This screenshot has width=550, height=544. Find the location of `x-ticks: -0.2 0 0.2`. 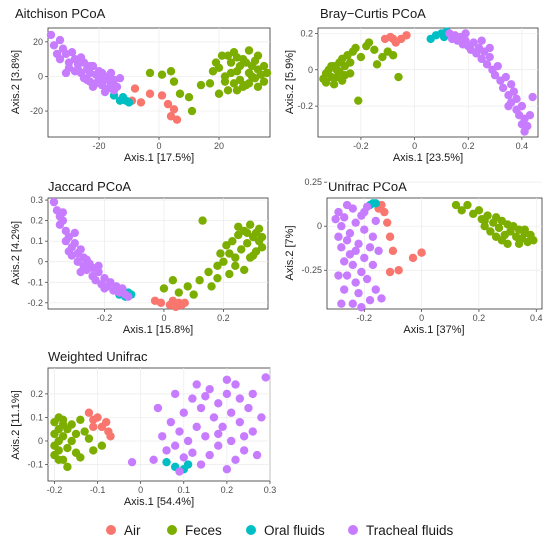

x-ticks: -0.2 0 0.2 is located at coordinates (163, 316).